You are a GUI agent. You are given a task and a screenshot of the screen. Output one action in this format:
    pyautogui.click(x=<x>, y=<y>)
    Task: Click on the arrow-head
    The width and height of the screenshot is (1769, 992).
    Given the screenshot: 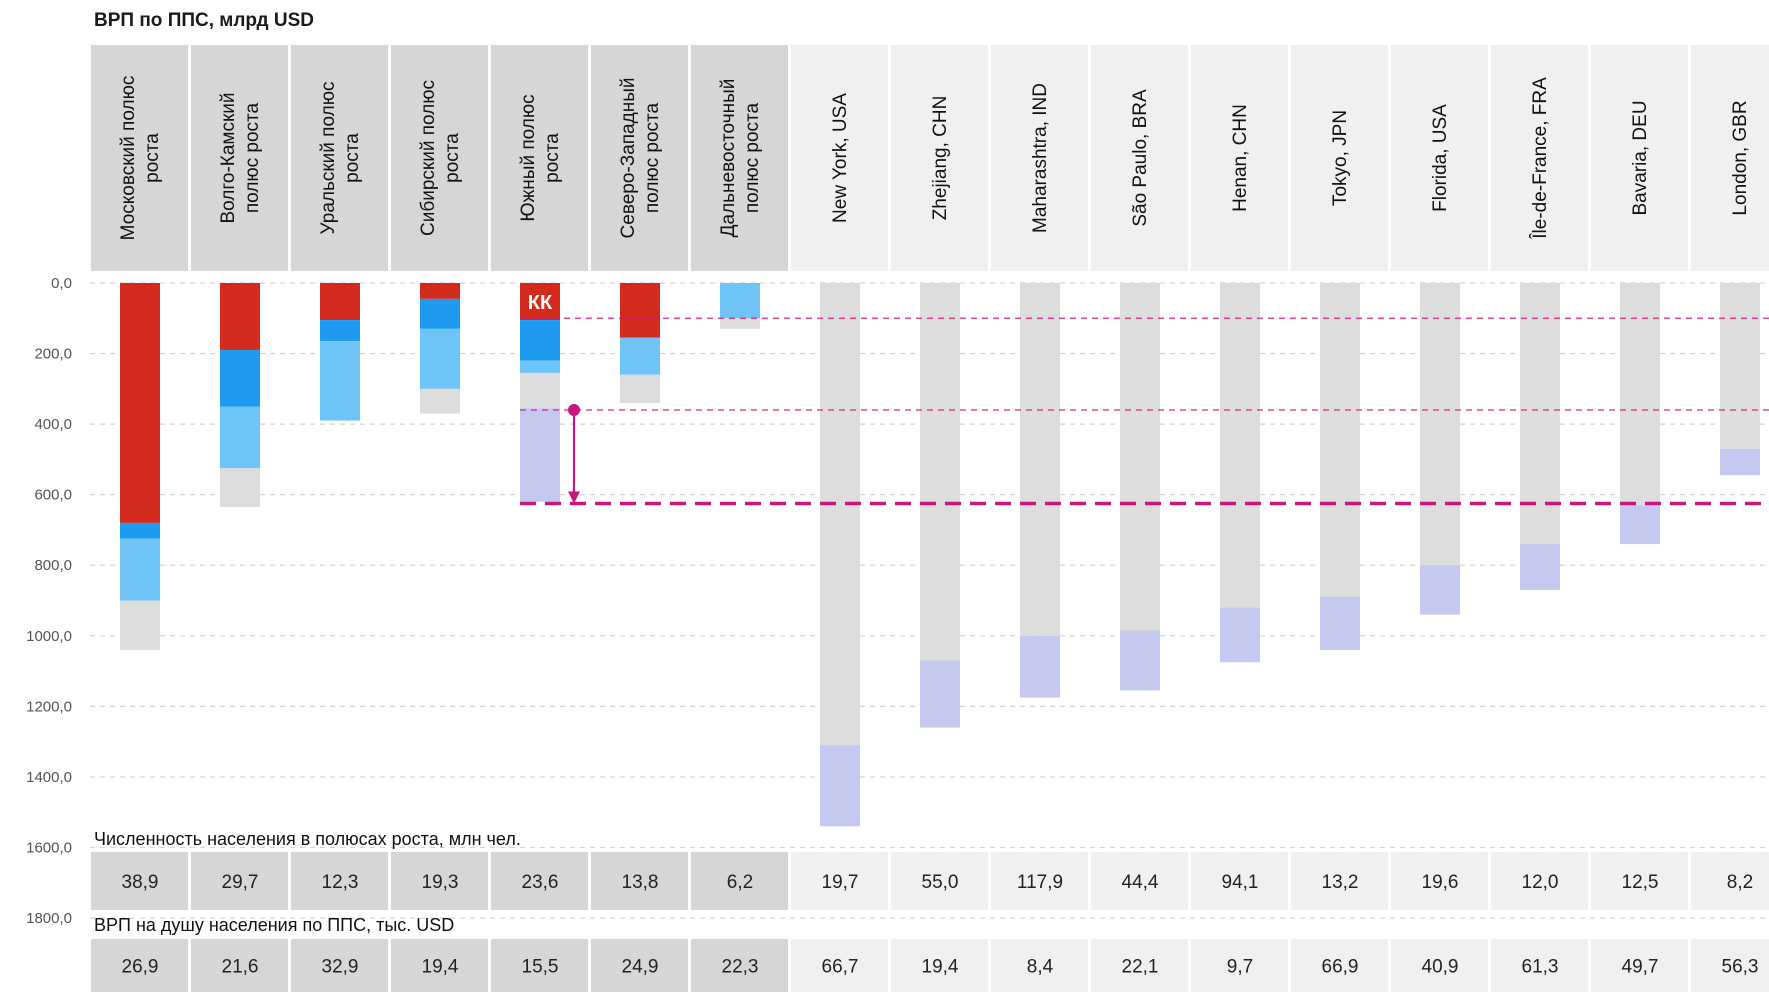 What is the action you would take?
    pyautogui.click(x=574, y=497)
    